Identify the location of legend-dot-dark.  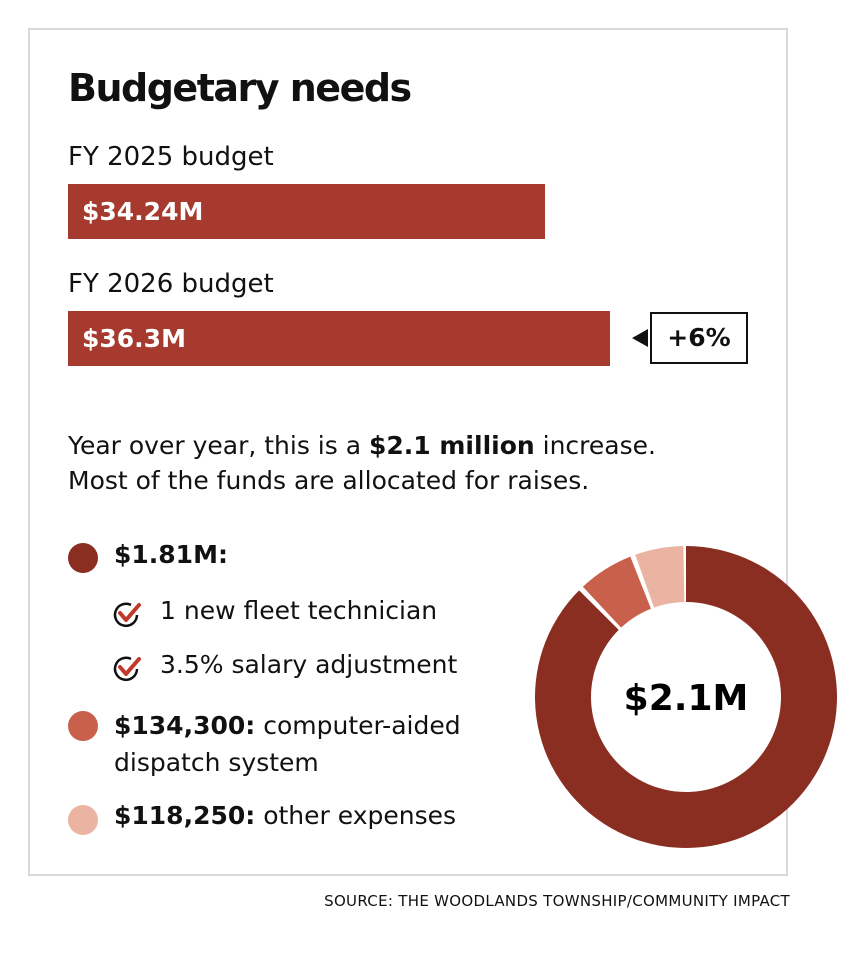
(83, 558).